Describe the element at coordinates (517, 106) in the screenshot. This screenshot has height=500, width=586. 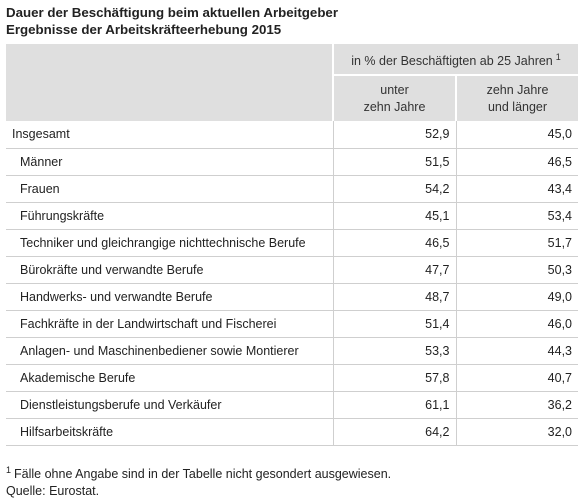
I see `header-col-ten-plus-line2: und länger` at that location.